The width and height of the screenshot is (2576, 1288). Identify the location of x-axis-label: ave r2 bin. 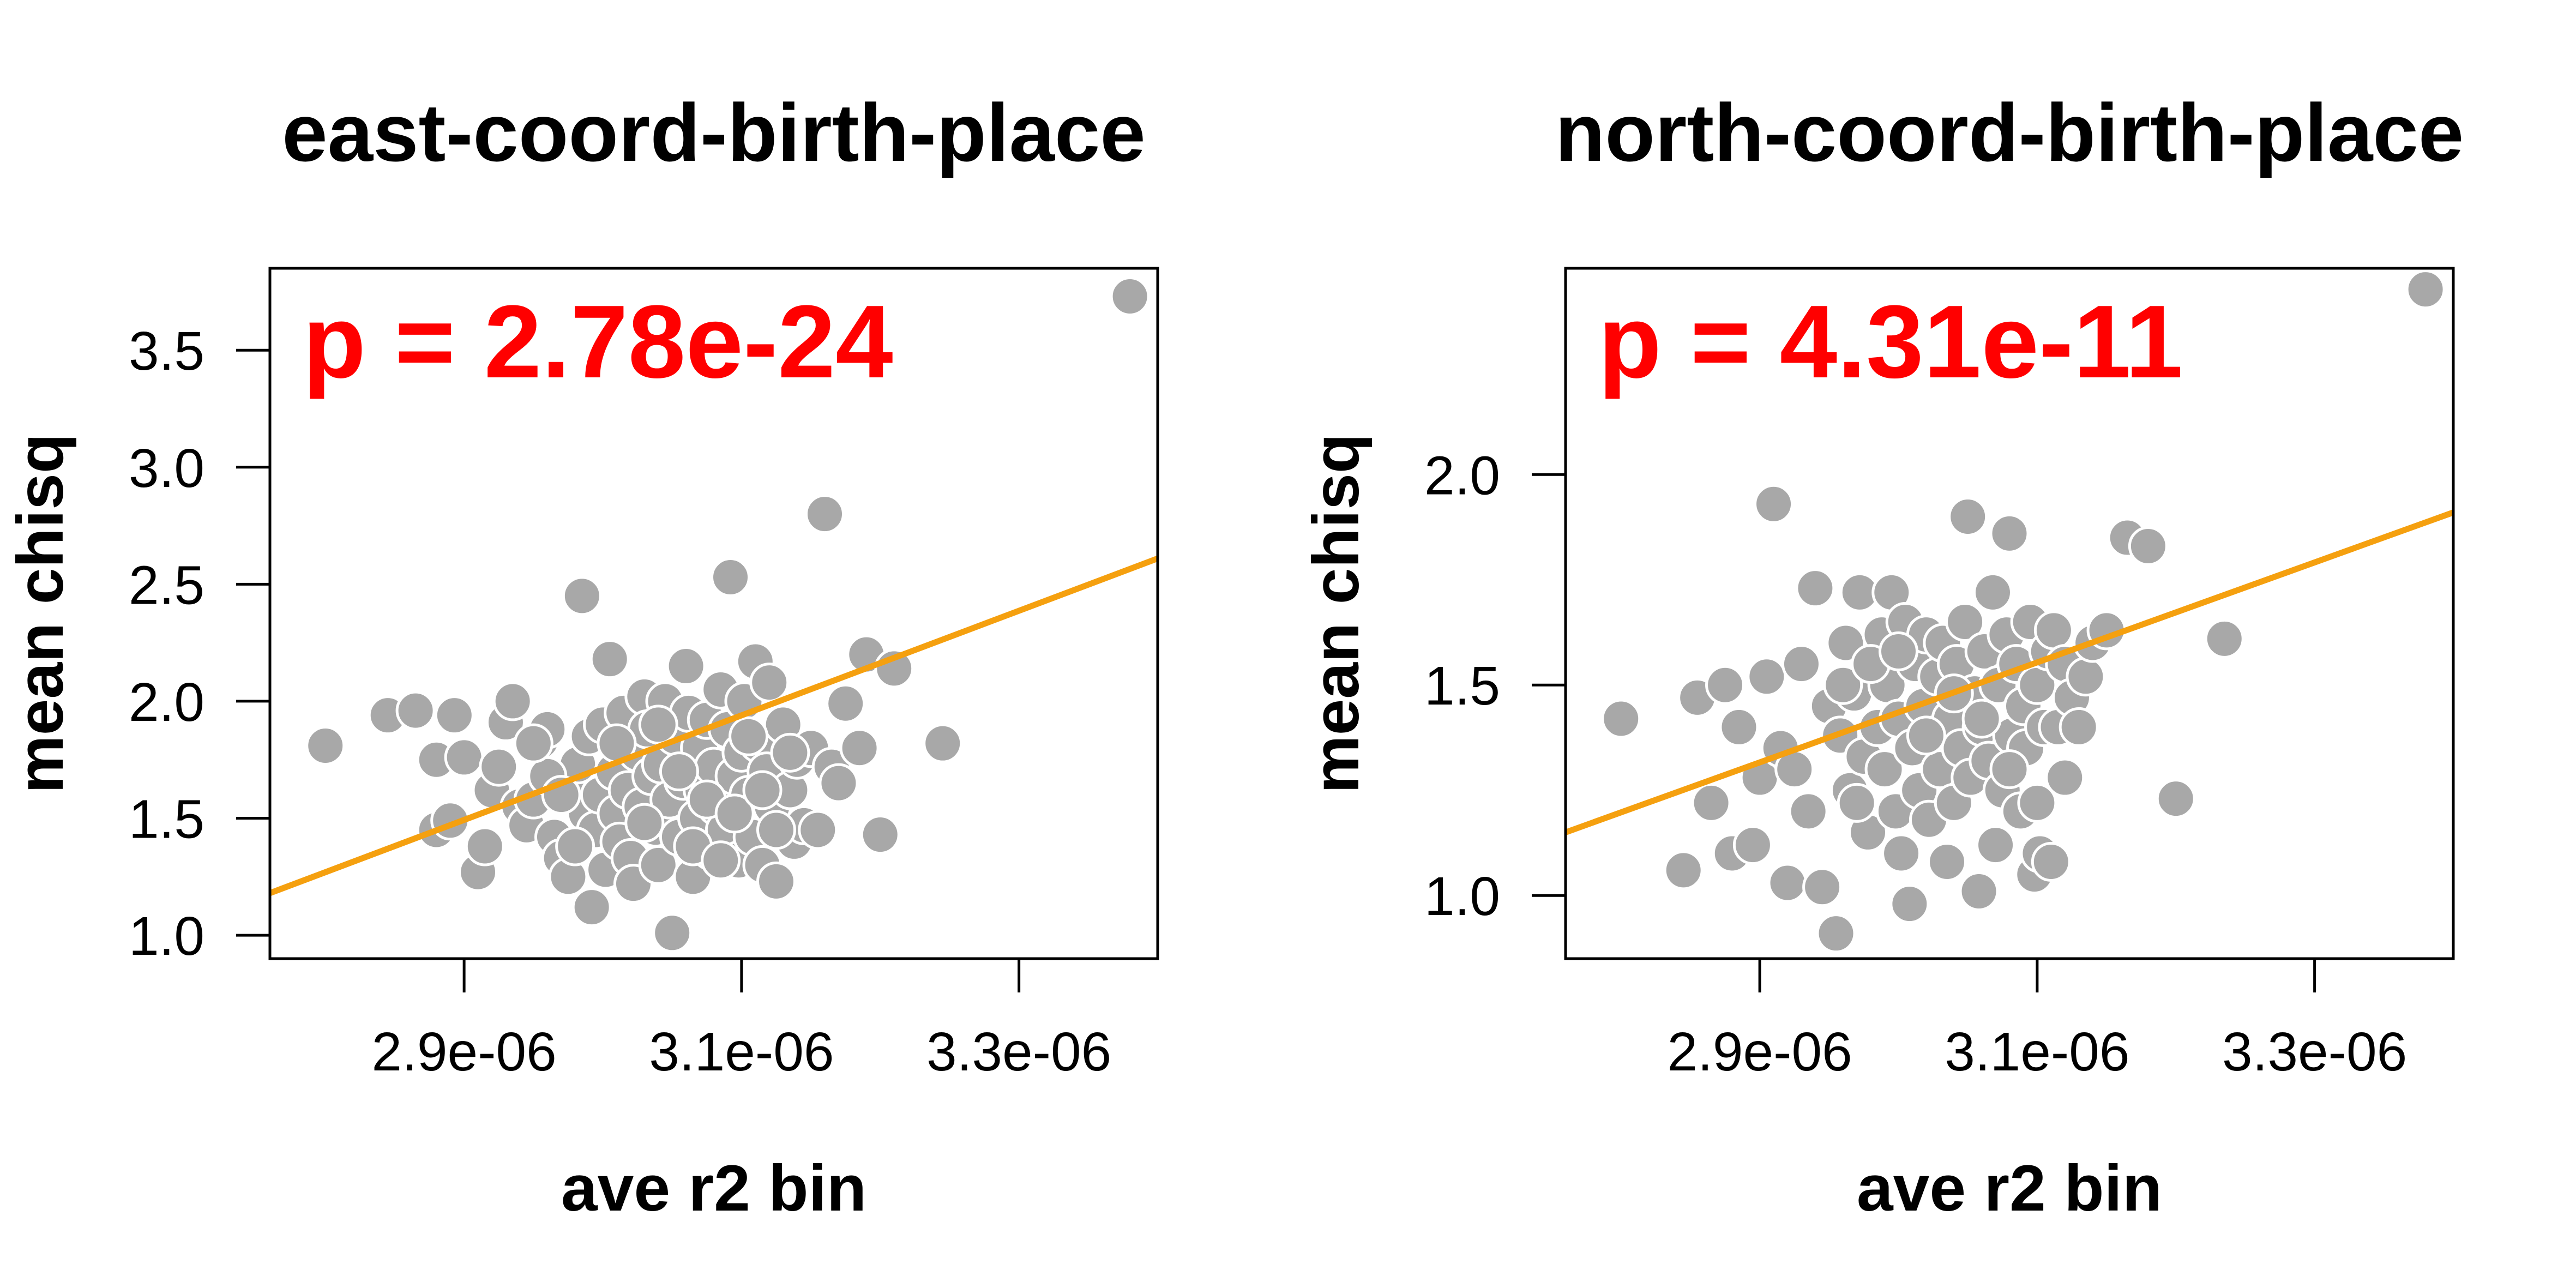
(713, 1188).